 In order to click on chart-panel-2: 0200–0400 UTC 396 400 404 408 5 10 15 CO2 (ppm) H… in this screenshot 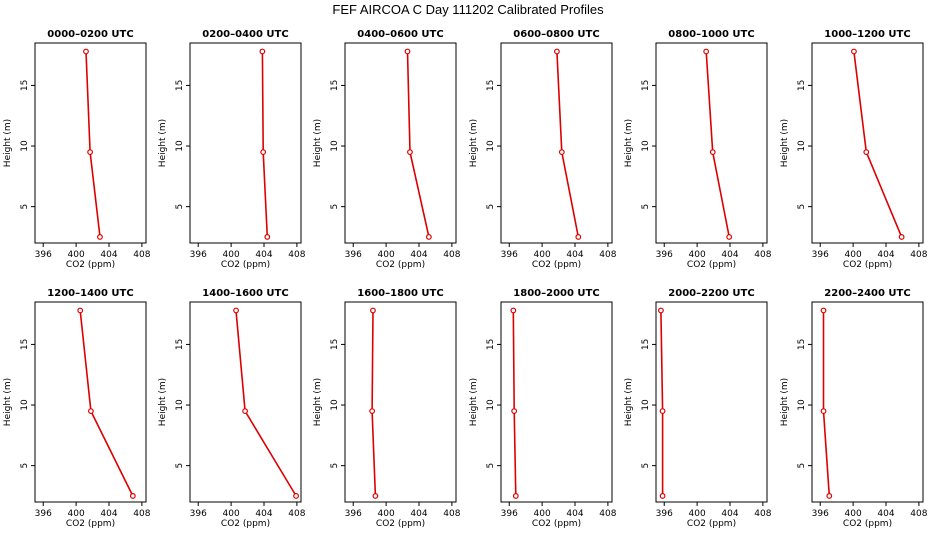, I will do `click(232, 149)`.